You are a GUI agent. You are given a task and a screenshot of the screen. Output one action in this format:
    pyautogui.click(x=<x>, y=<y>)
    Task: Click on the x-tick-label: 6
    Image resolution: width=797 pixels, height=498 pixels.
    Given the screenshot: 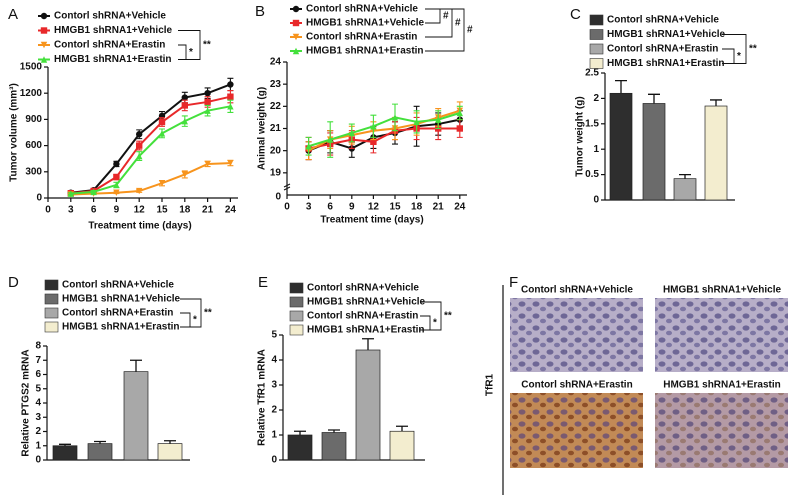 What is the action you would take?
    pyautogui.click(x=330, y=207)
    